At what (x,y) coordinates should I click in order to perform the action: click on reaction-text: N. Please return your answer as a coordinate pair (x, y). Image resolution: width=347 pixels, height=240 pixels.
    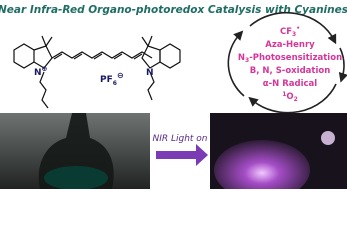
    Looking at the image, I should click on (241, 58).